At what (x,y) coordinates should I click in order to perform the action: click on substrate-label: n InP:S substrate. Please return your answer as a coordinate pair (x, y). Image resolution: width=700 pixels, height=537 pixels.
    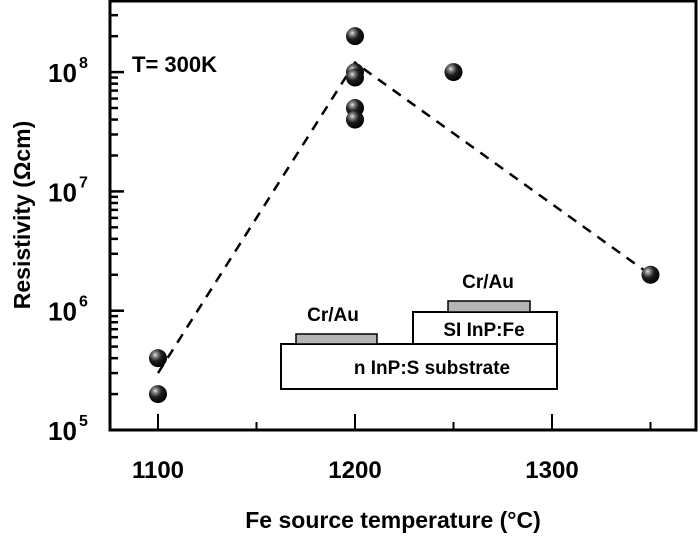
    Looking at the image, I should click on (432, 368).